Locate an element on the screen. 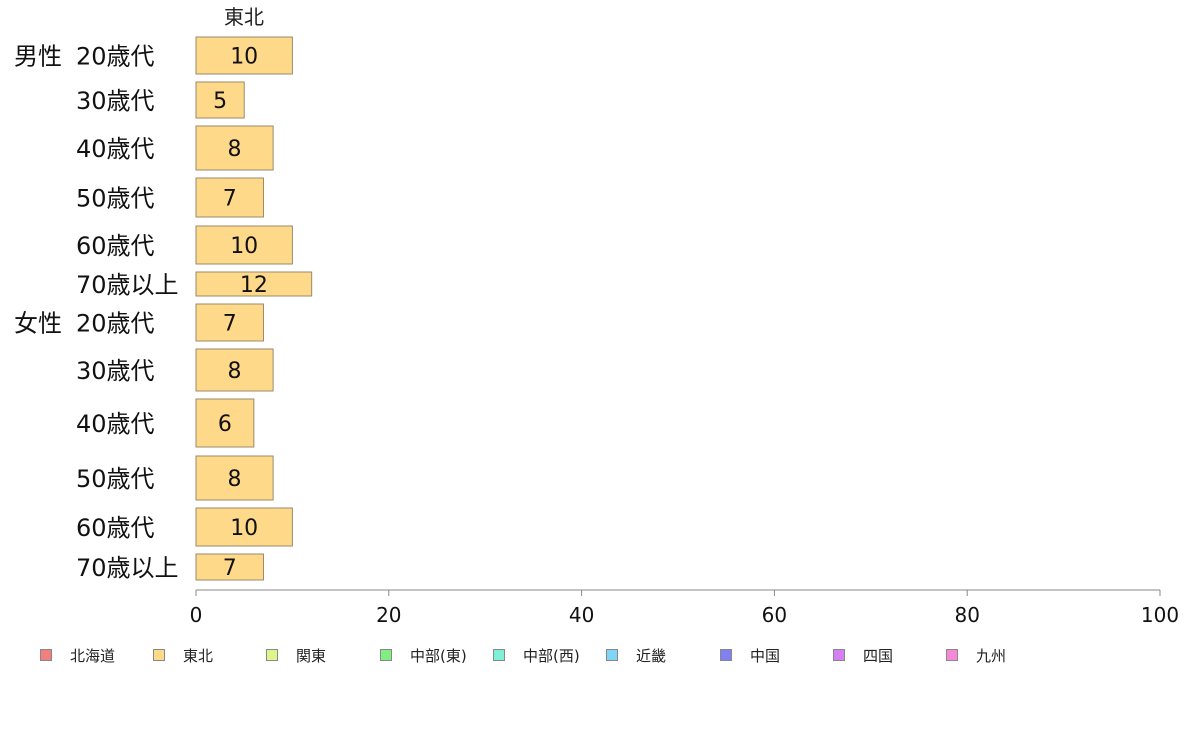  legend-item: 四国 is located at coordinates (863, 655).